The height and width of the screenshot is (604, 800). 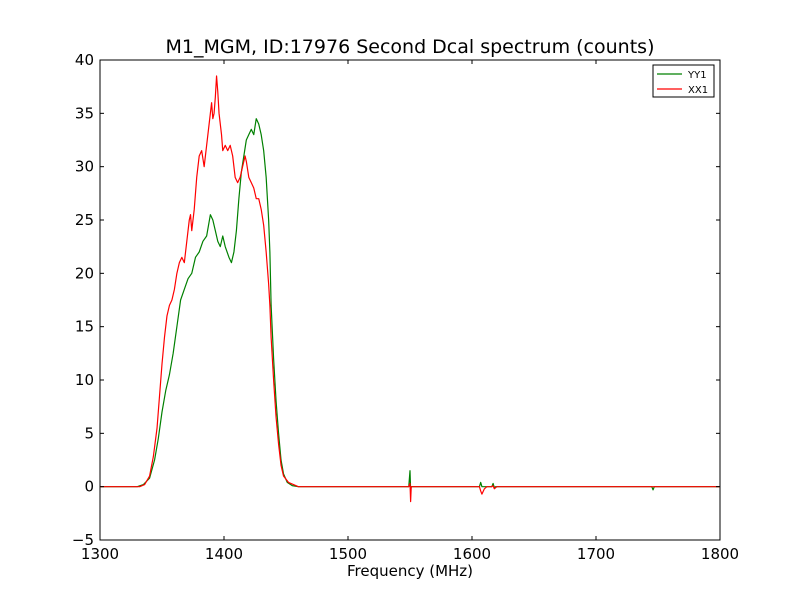 What do you see at coordinates (683, 81) in the screenshot?
I see `legend-box` at bounding box center [683, 81].